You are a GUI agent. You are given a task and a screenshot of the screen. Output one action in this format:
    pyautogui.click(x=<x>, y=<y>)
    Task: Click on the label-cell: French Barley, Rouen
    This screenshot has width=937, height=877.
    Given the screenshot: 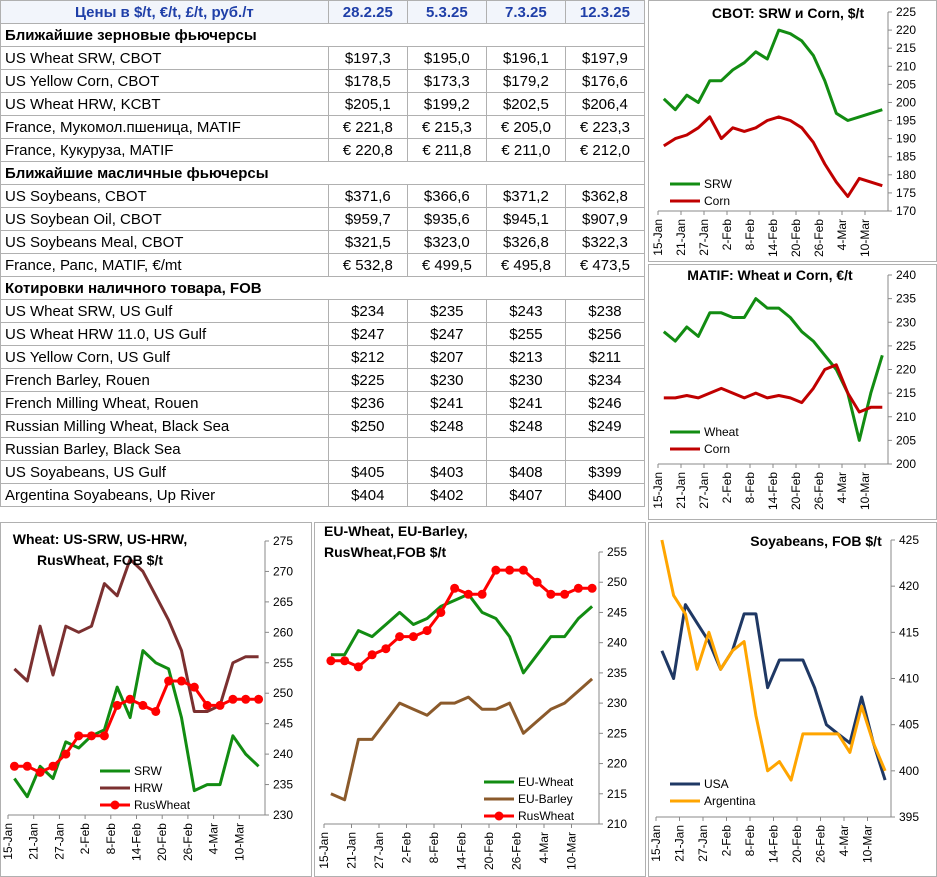 What is the action you would take?
    pyautogui.click(x=164, y=380)
    